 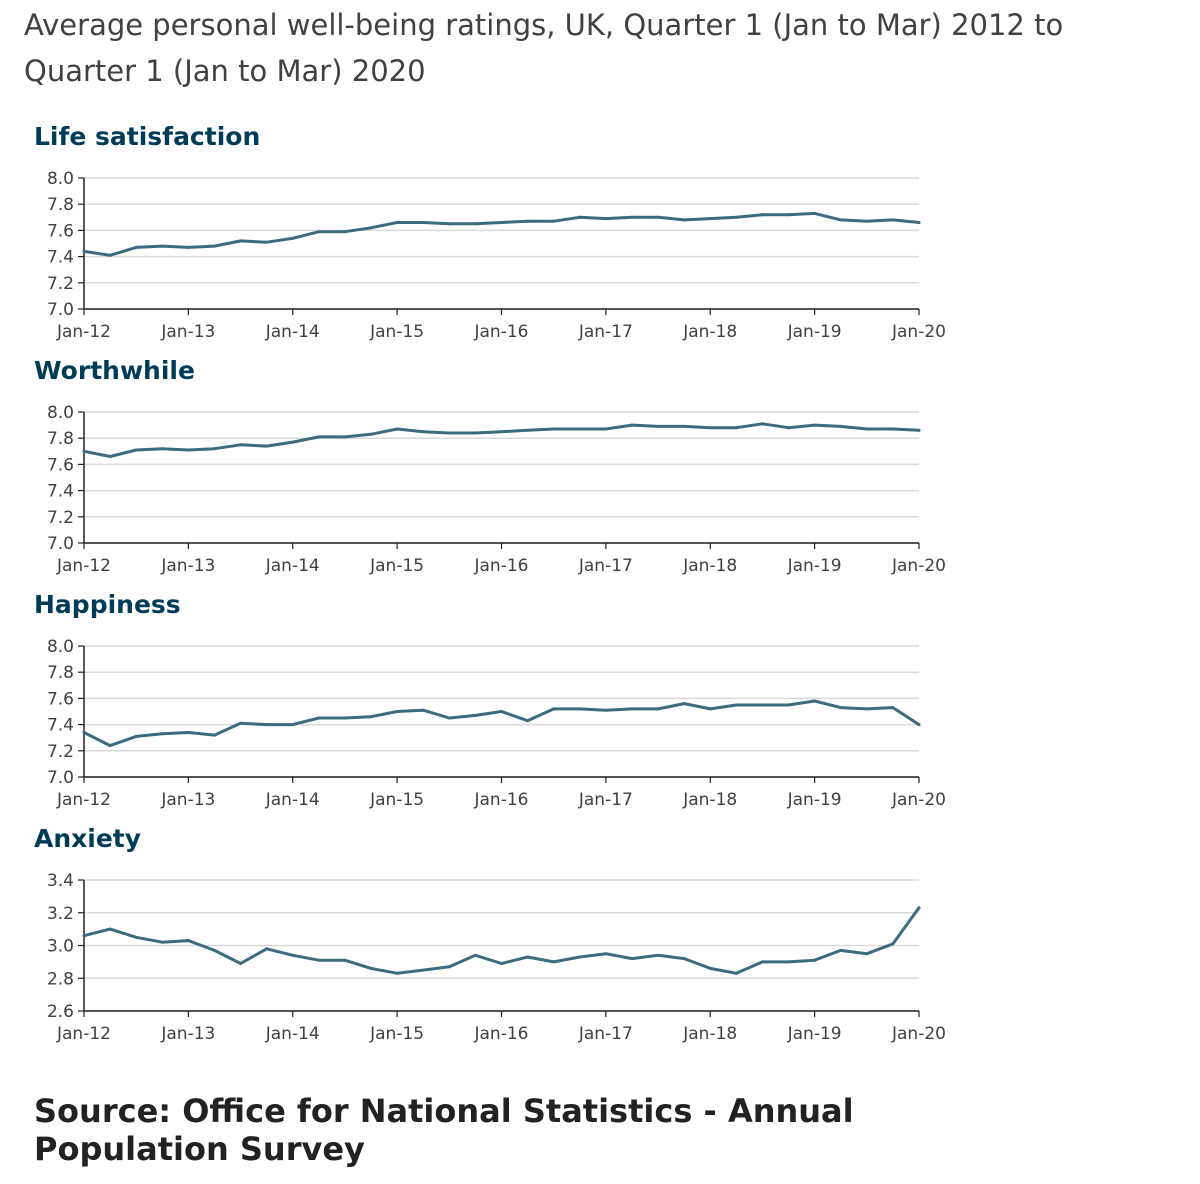 I want to click on y-tick-label: 7.4, so click(x=60, y=492).